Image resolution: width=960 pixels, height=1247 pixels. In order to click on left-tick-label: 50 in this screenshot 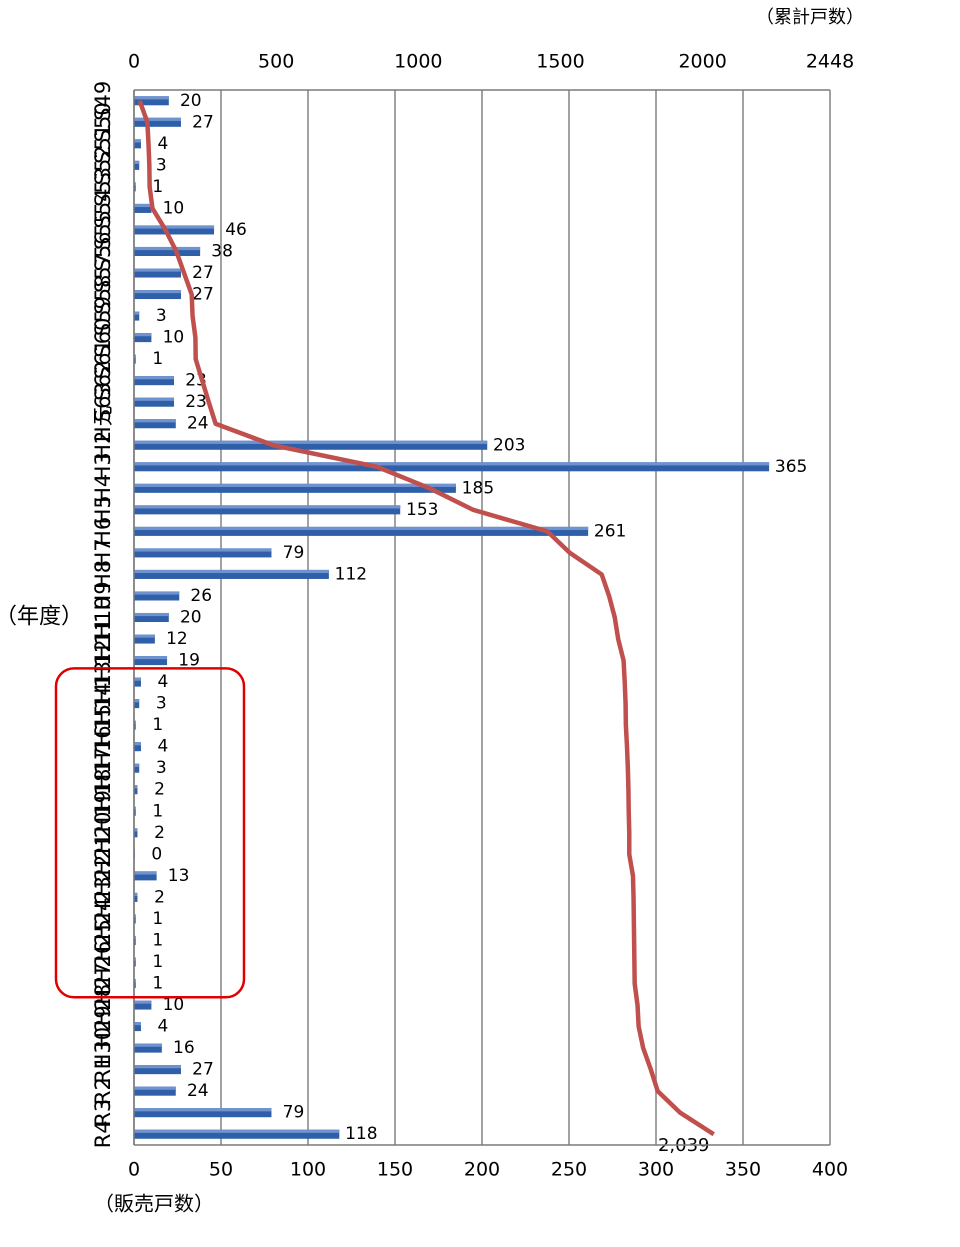, I will do `click(221, 1170)`.